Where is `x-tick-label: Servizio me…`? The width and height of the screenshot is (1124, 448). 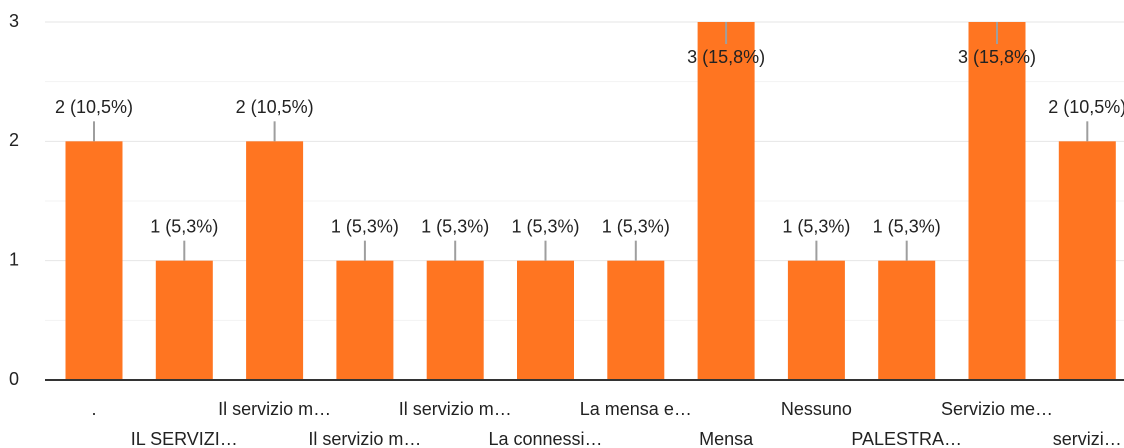 x-tick-label: Servizio me… is located at coordinates (997, 409).